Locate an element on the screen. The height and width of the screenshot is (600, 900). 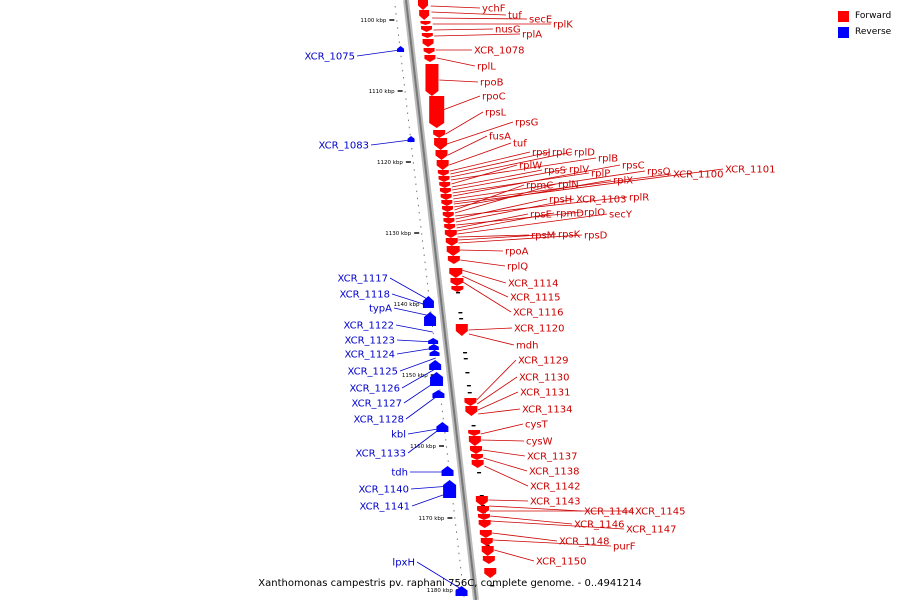
gene-label: rplN is located at coordinates (568, 185).